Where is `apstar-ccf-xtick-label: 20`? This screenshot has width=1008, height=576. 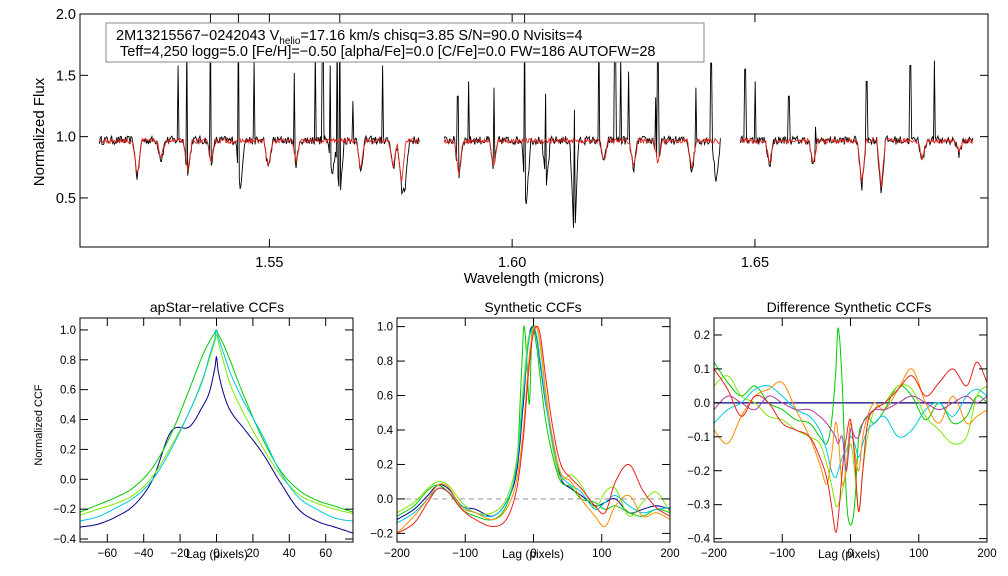
apstar-ccf-xtick-label: 20 is located at coordinates (253, 554).